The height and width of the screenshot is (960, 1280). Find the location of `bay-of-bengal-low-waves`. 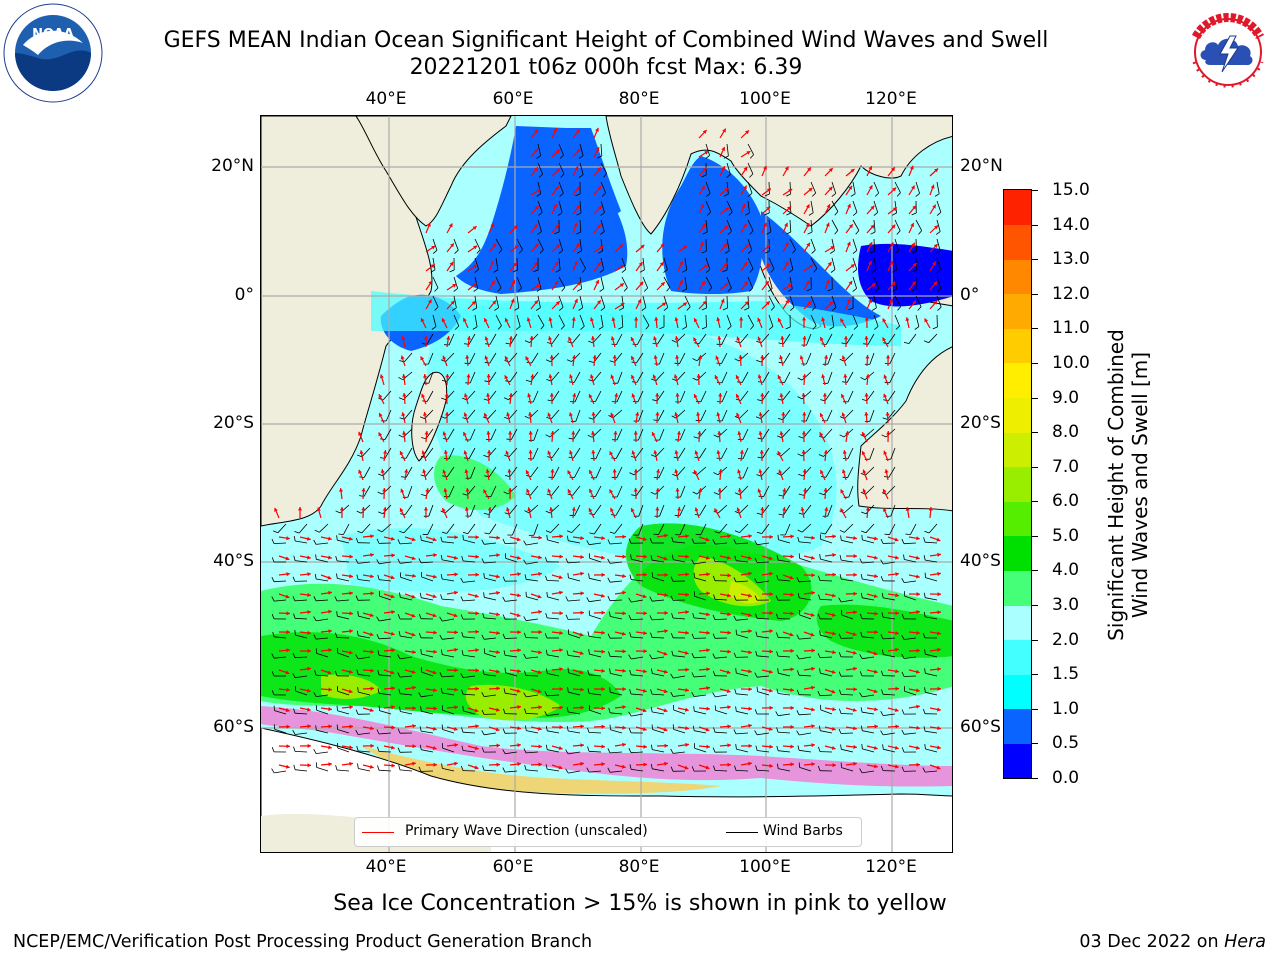

bay-of-bengal-low-waves is located at coordinates (712, 225).